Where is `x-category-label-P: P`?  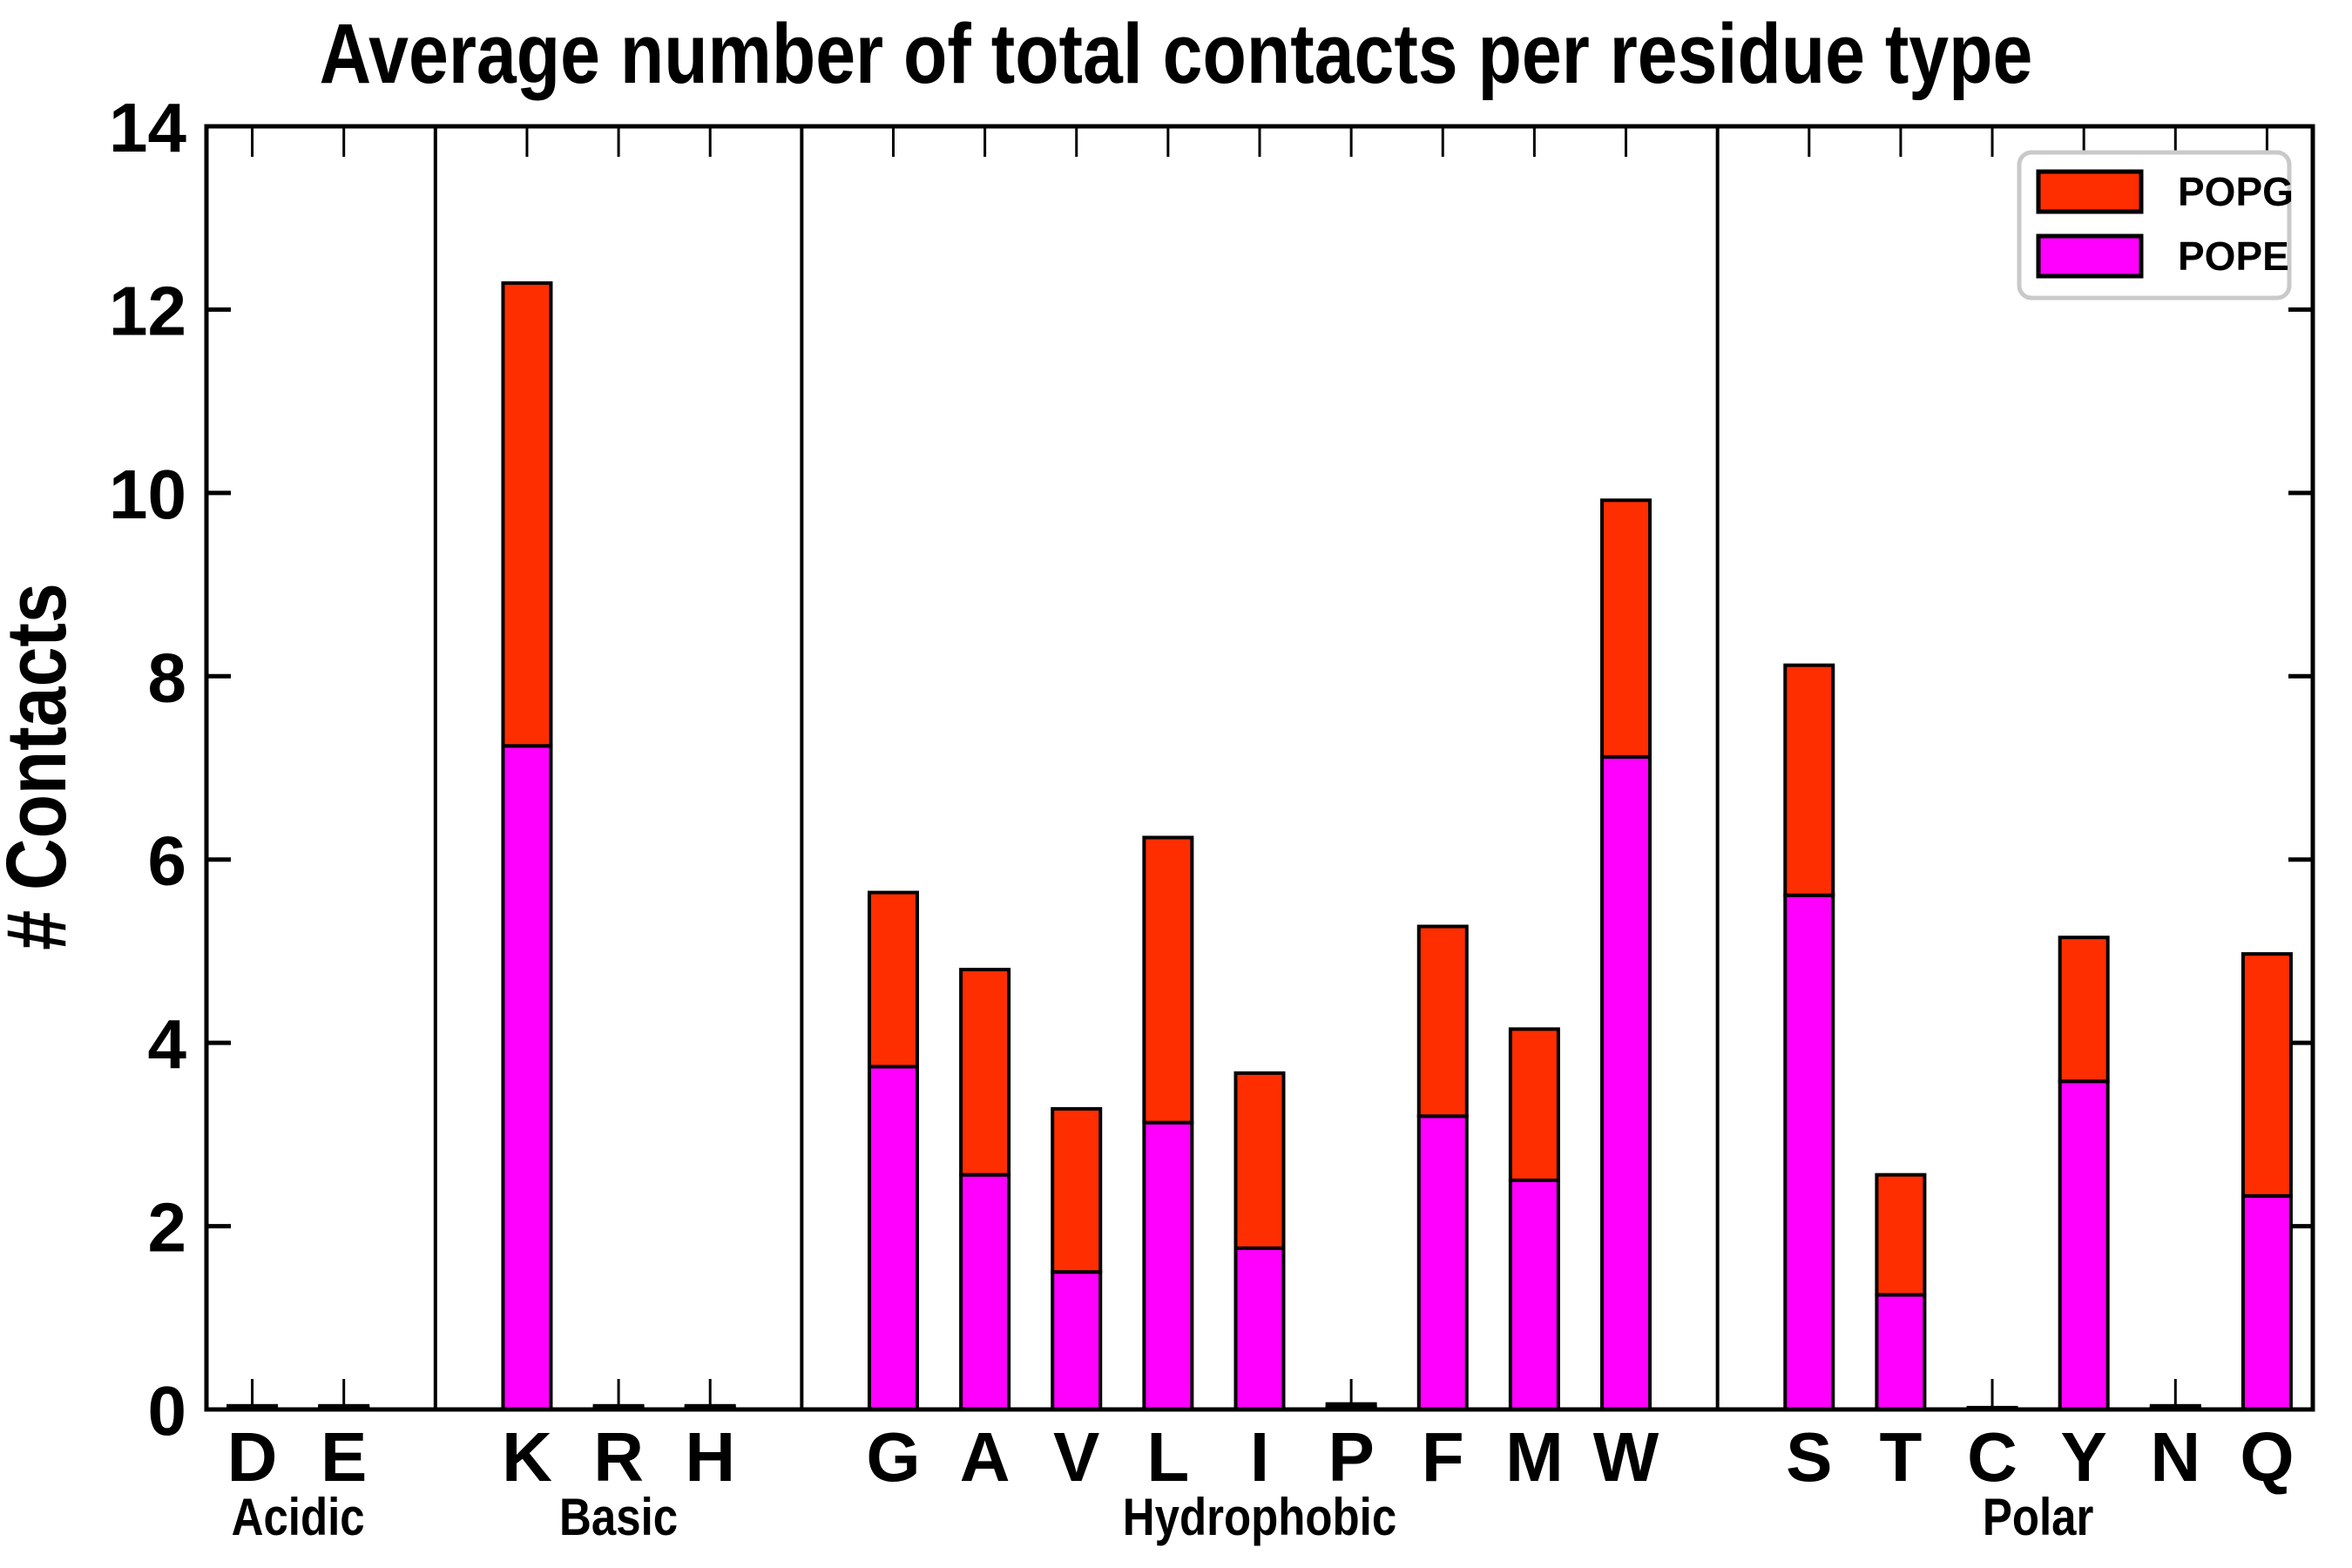 x-category-label-P: P is located at coordinates (1351, 1457).